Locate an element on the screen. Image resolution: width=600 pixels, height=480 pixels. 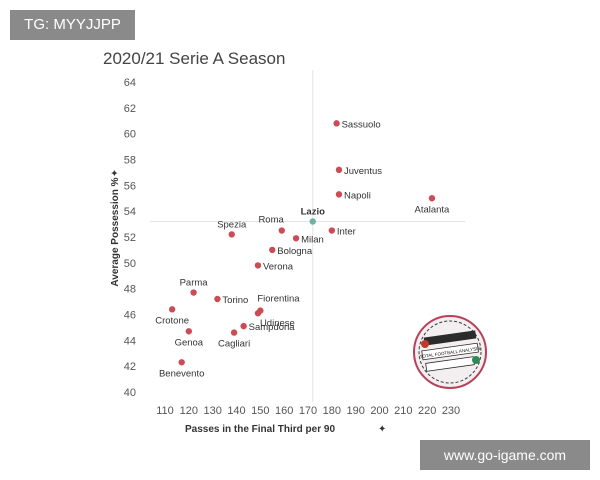
data-point-benevento is located at coordinates (181, 362).